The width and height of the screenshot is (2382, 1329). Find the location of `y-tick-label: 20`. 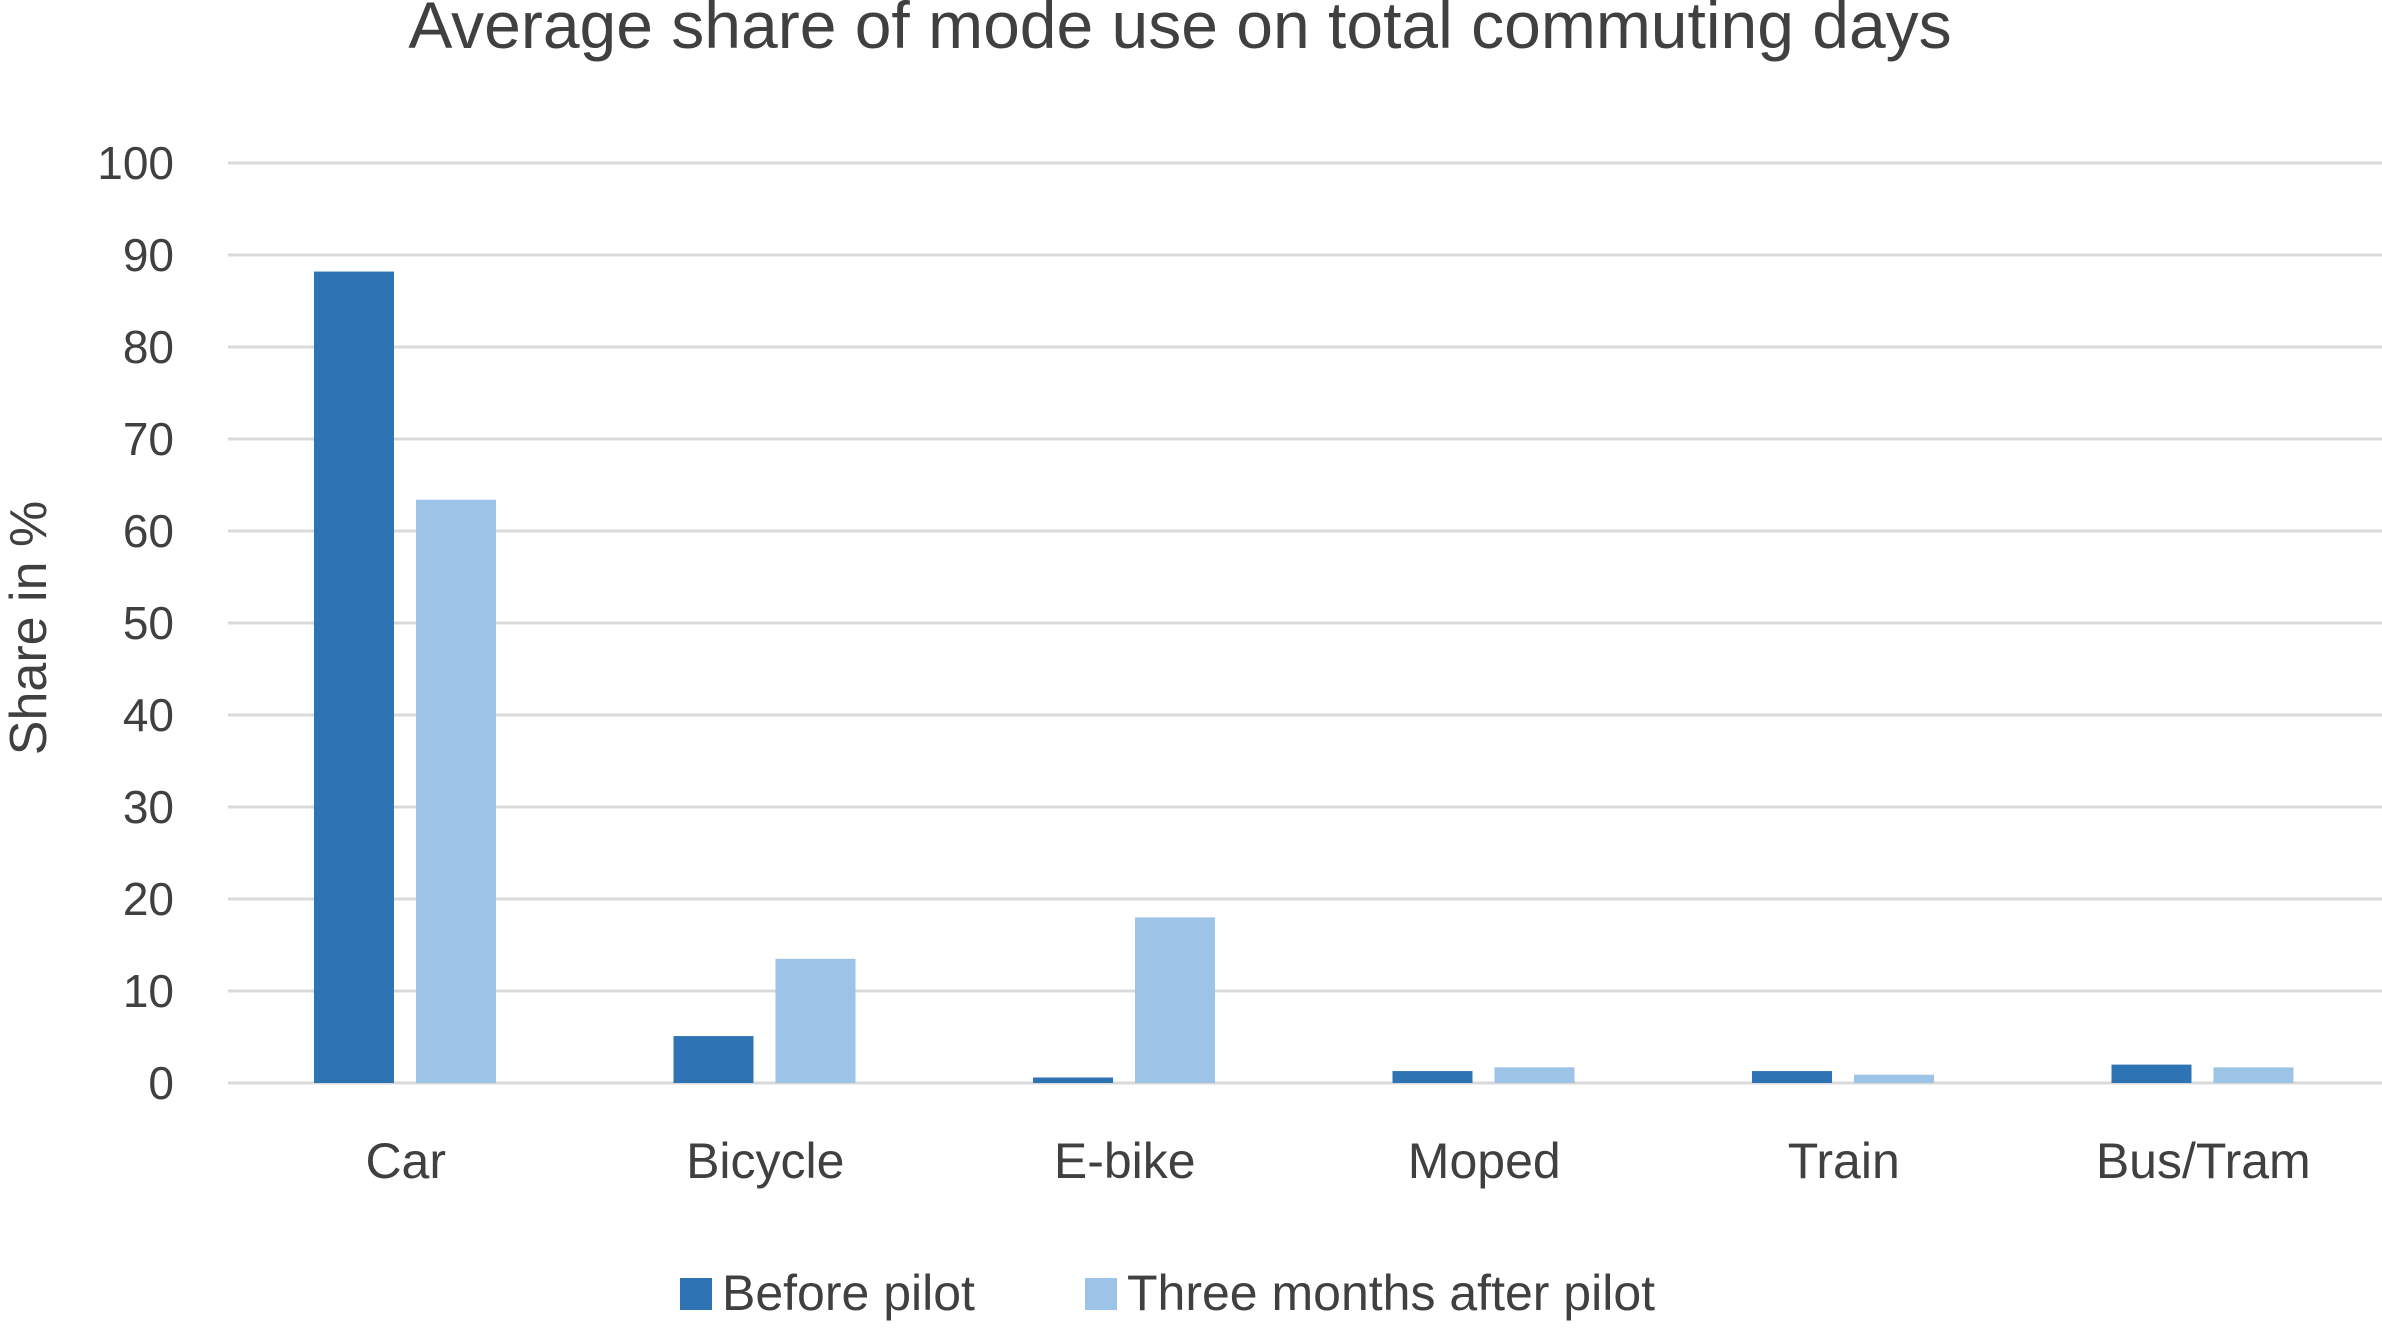

y-tick-label: 20 is located at coordinates (148, 899).